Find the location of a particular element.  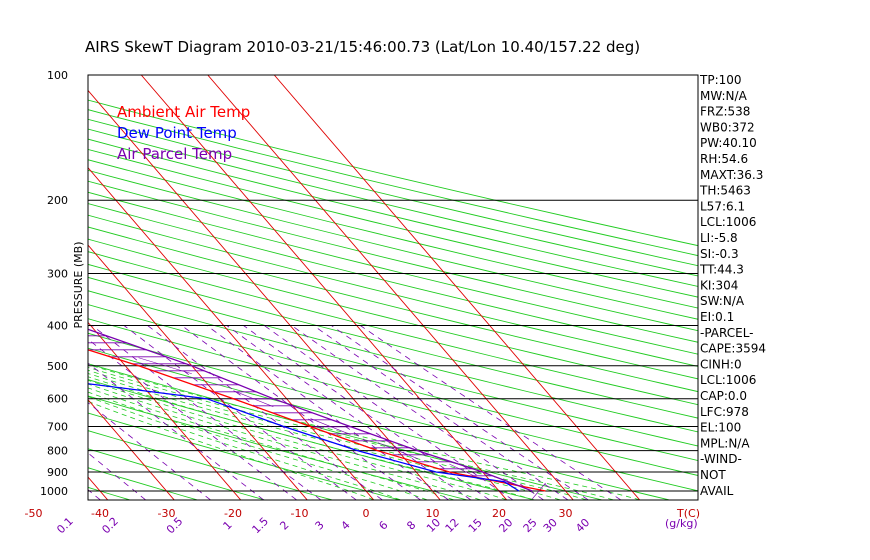

index-line: MW:N/A is located at coordinates (724, 96).